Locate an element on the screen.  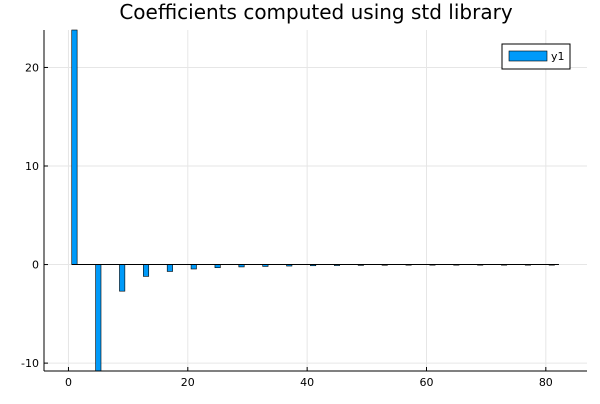
x-tick-label: 0 is located at coordinates (68, 382).